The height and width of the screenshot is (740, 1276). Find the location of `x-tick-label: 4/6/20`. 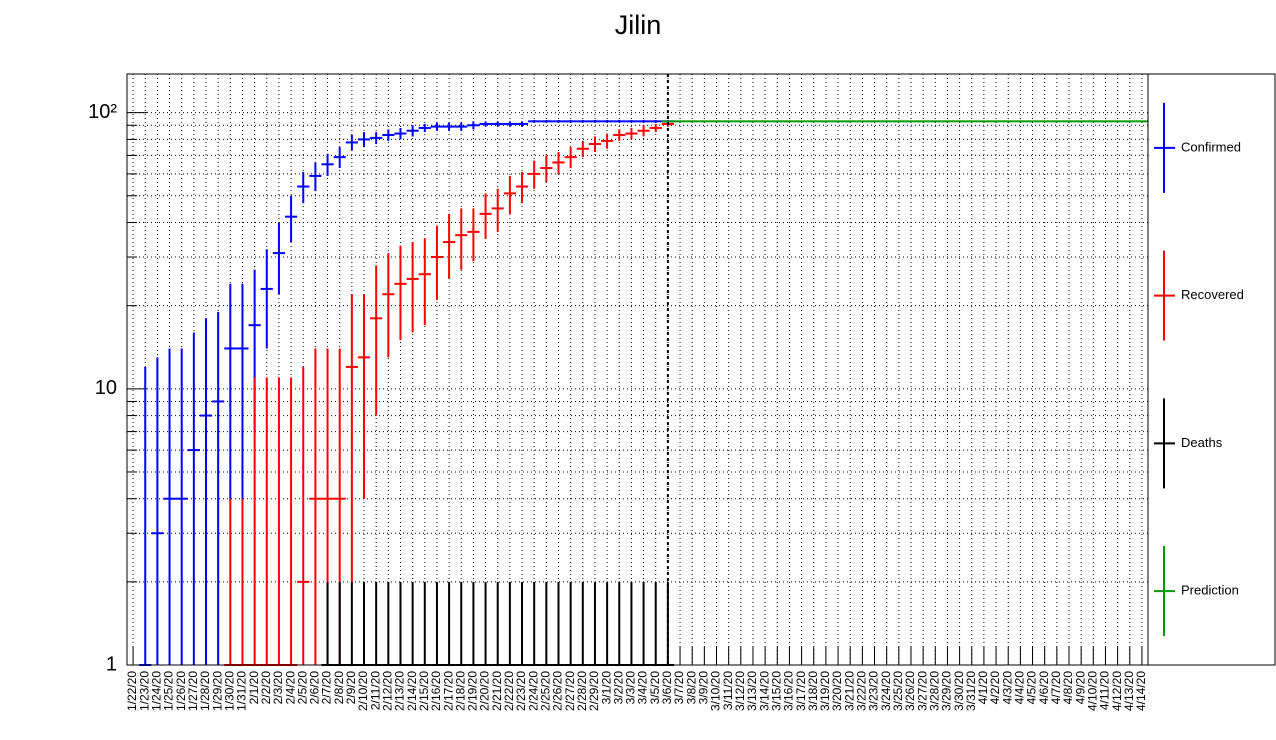

x-tick-label: 4/6/20 is located at coordinates (1044, 688).